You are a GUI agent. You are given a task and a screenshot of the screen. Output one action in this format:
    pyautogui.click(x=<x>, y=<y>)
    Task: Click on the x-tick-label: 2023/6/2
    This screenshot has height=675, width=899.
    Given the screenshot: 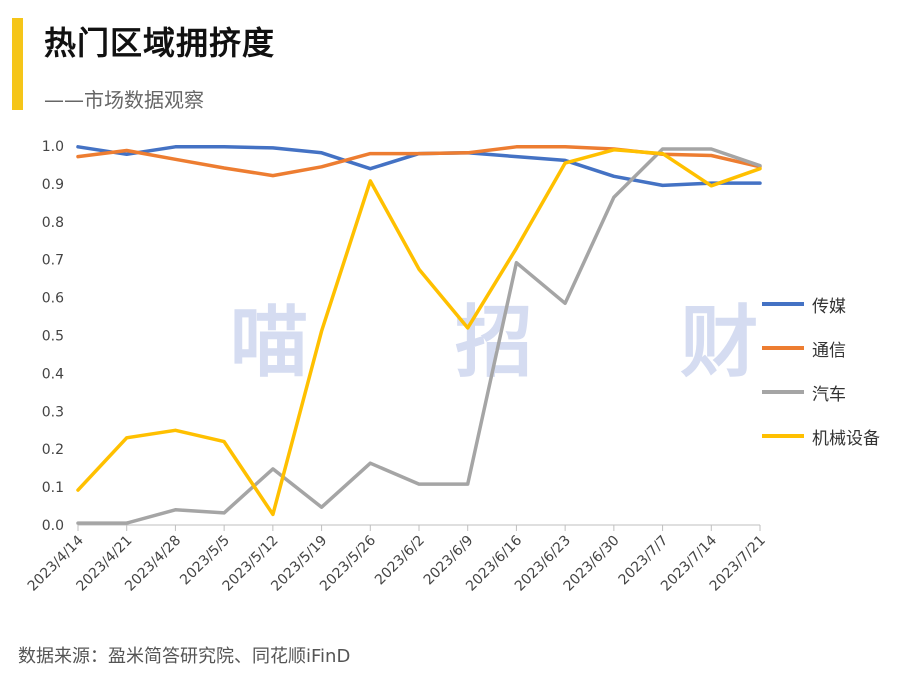 What is the action you would take?
    pyautogui.click(x=400, y=561)
    